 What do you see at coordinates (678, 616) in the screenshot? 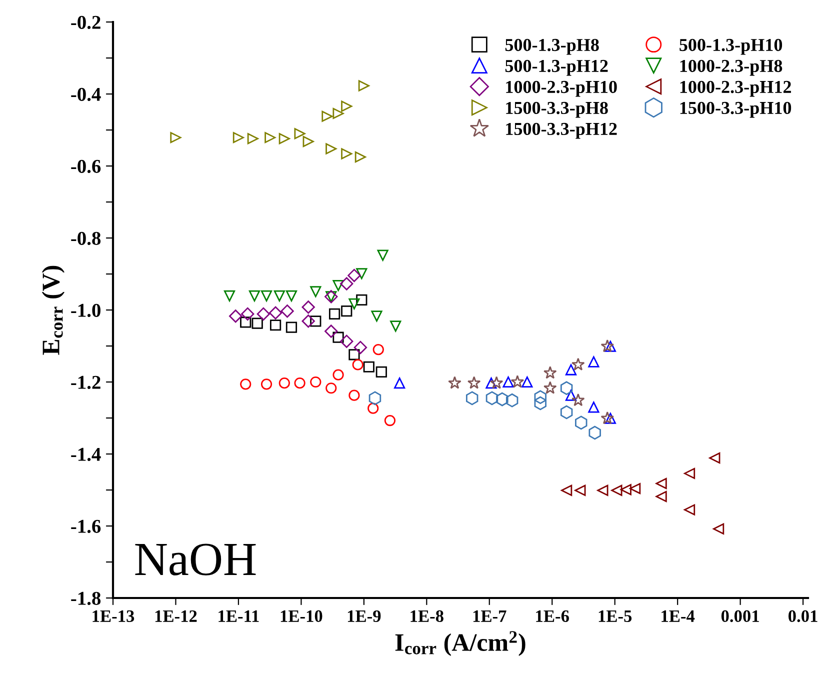
I see `x-tick-label: 1E-4` at bounding box center [678, 616].